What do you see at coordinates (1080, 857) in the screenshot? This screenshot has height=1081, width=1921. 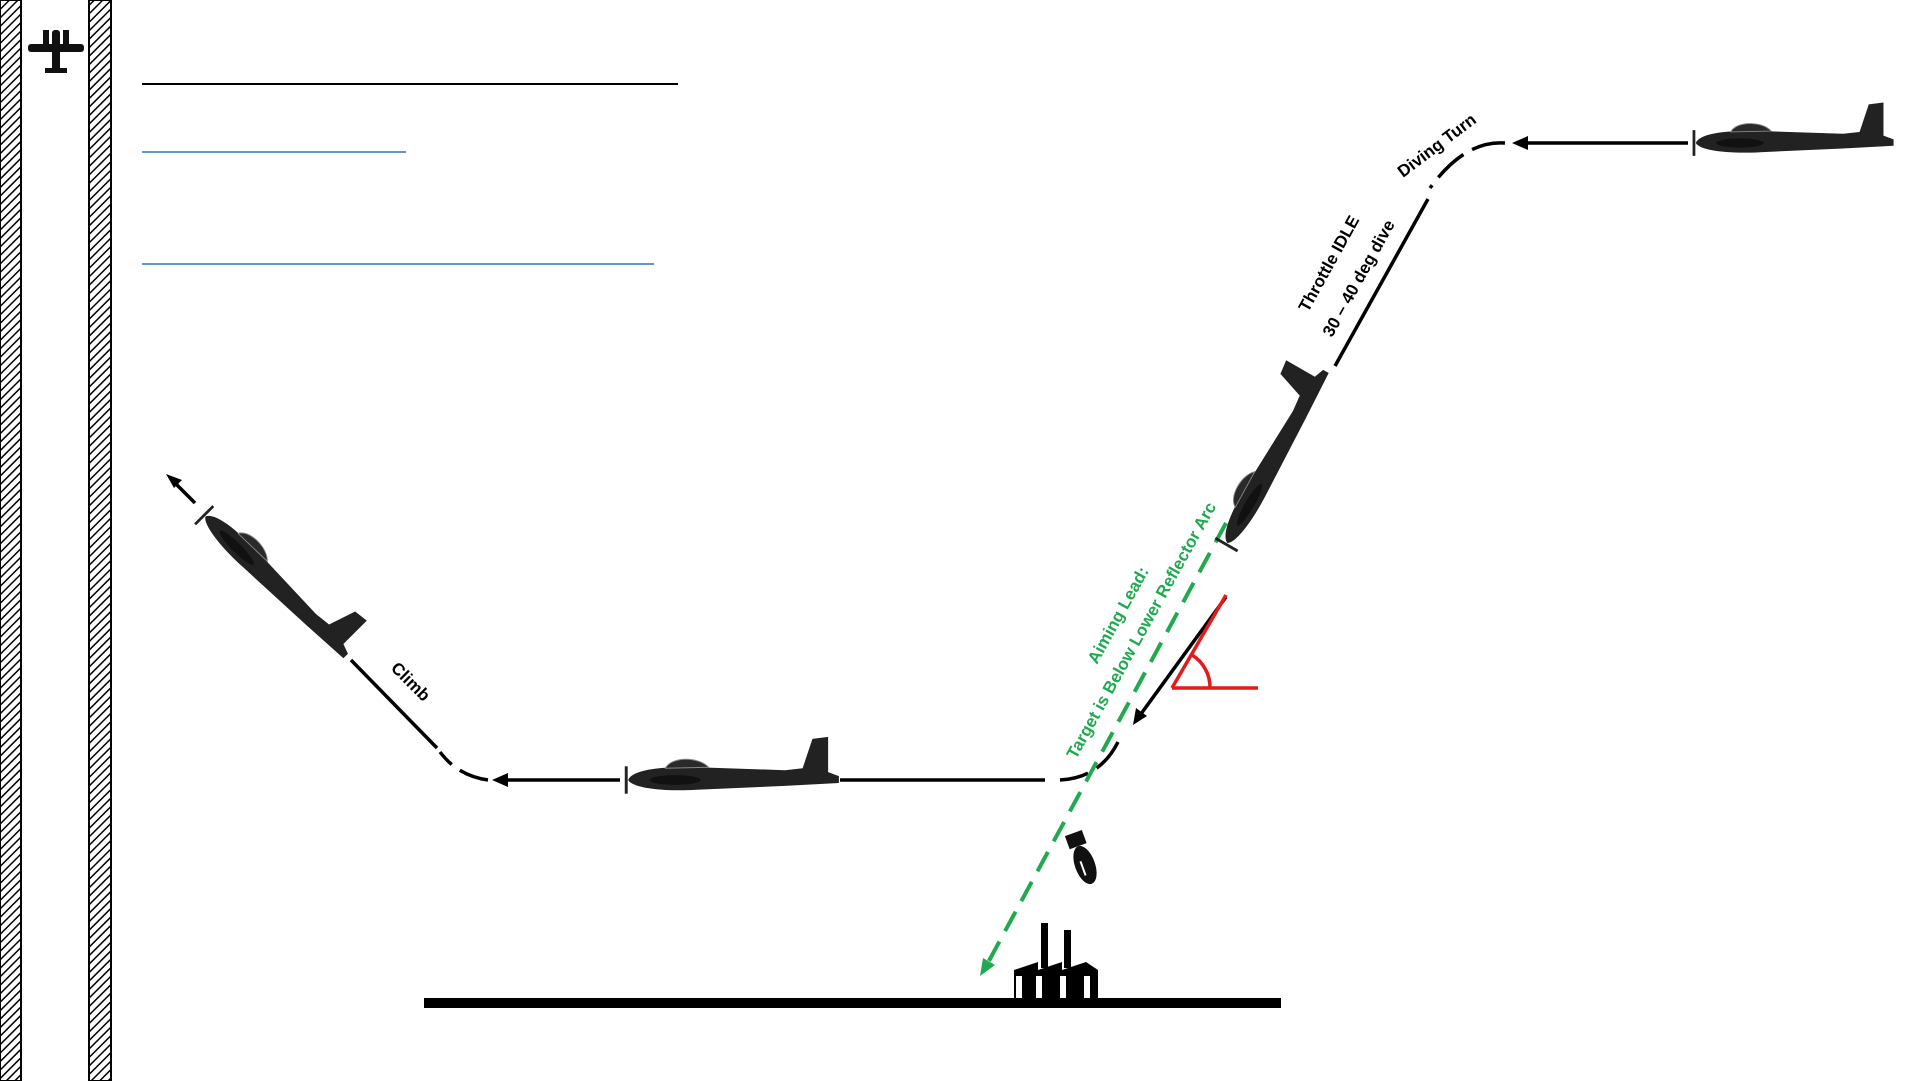 I see `bomb-icon` at bounding box center [1080, 857].